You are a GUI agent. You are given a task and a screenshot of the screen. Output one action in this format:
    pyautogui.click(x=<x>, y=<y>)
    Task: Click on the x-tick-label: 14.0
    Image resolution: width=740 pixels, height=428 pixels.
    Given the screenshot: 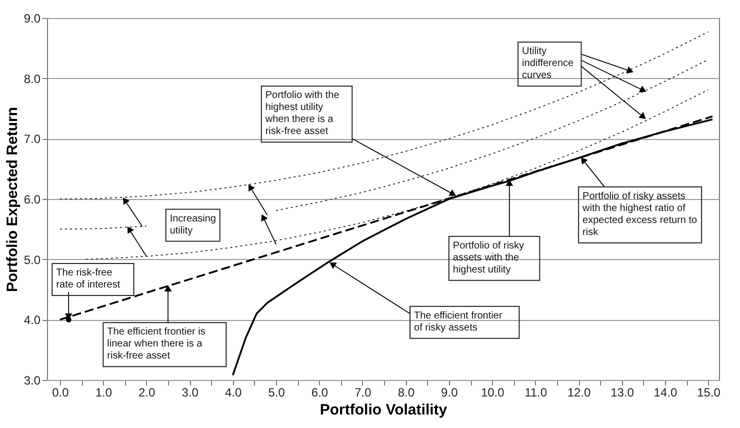 What is the action you would take?
    pyautogui.click(x=666, y=393)
    